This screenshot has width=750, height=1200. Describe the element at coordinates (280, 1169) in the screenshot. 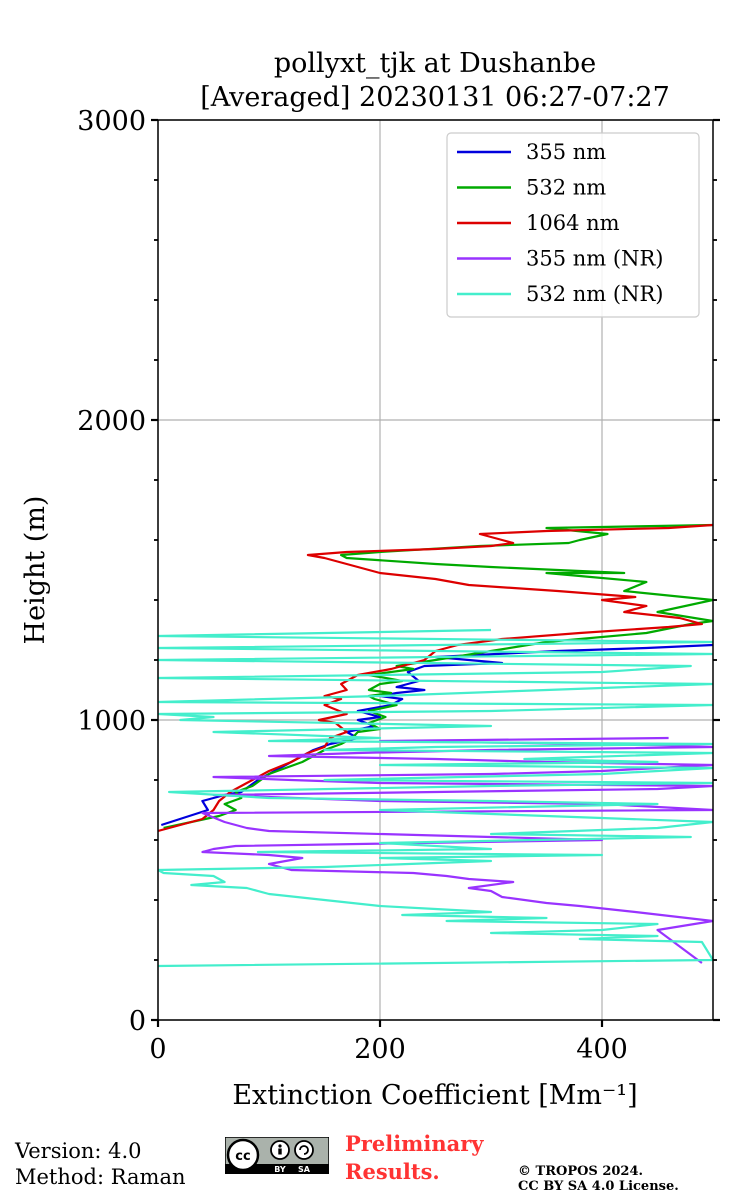

I see `by-text: BY` at that location.